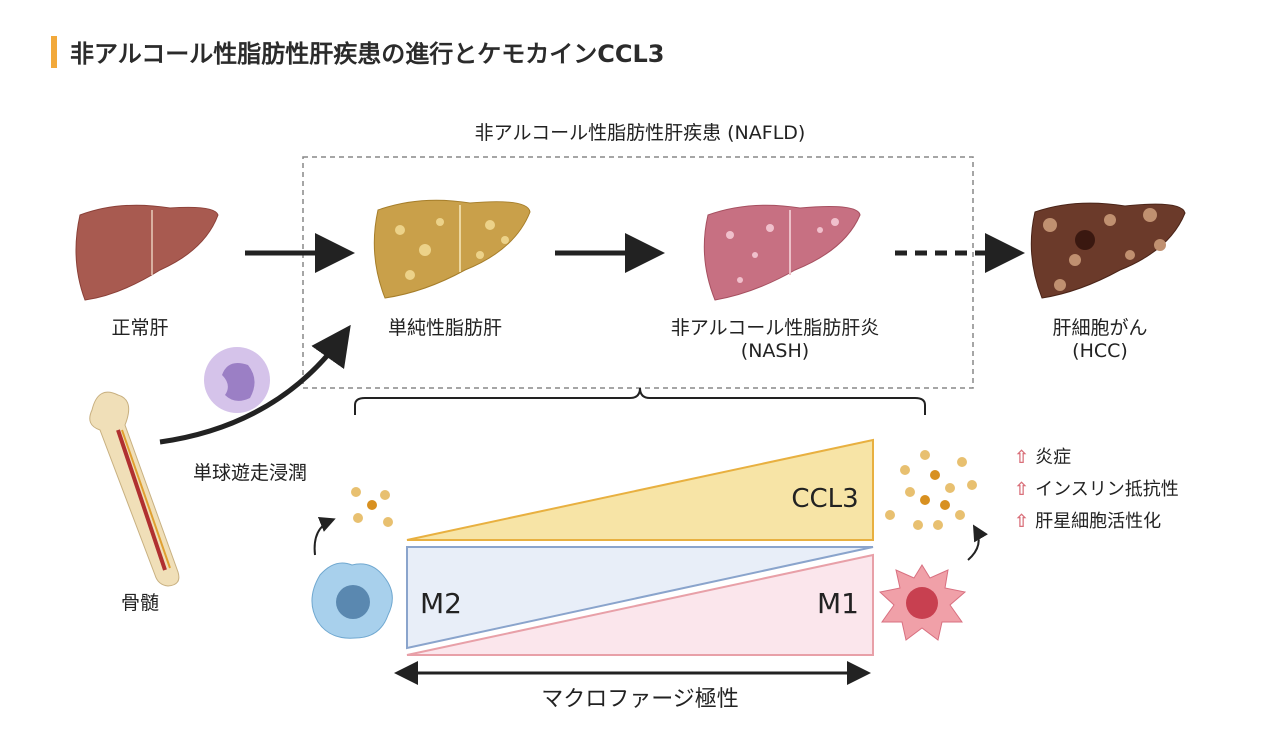  What do you see at coordinates (1107, 489) in the screenshot?
I see `effect-text: インスリン抵抗性` at bounding box center [1107, 489].